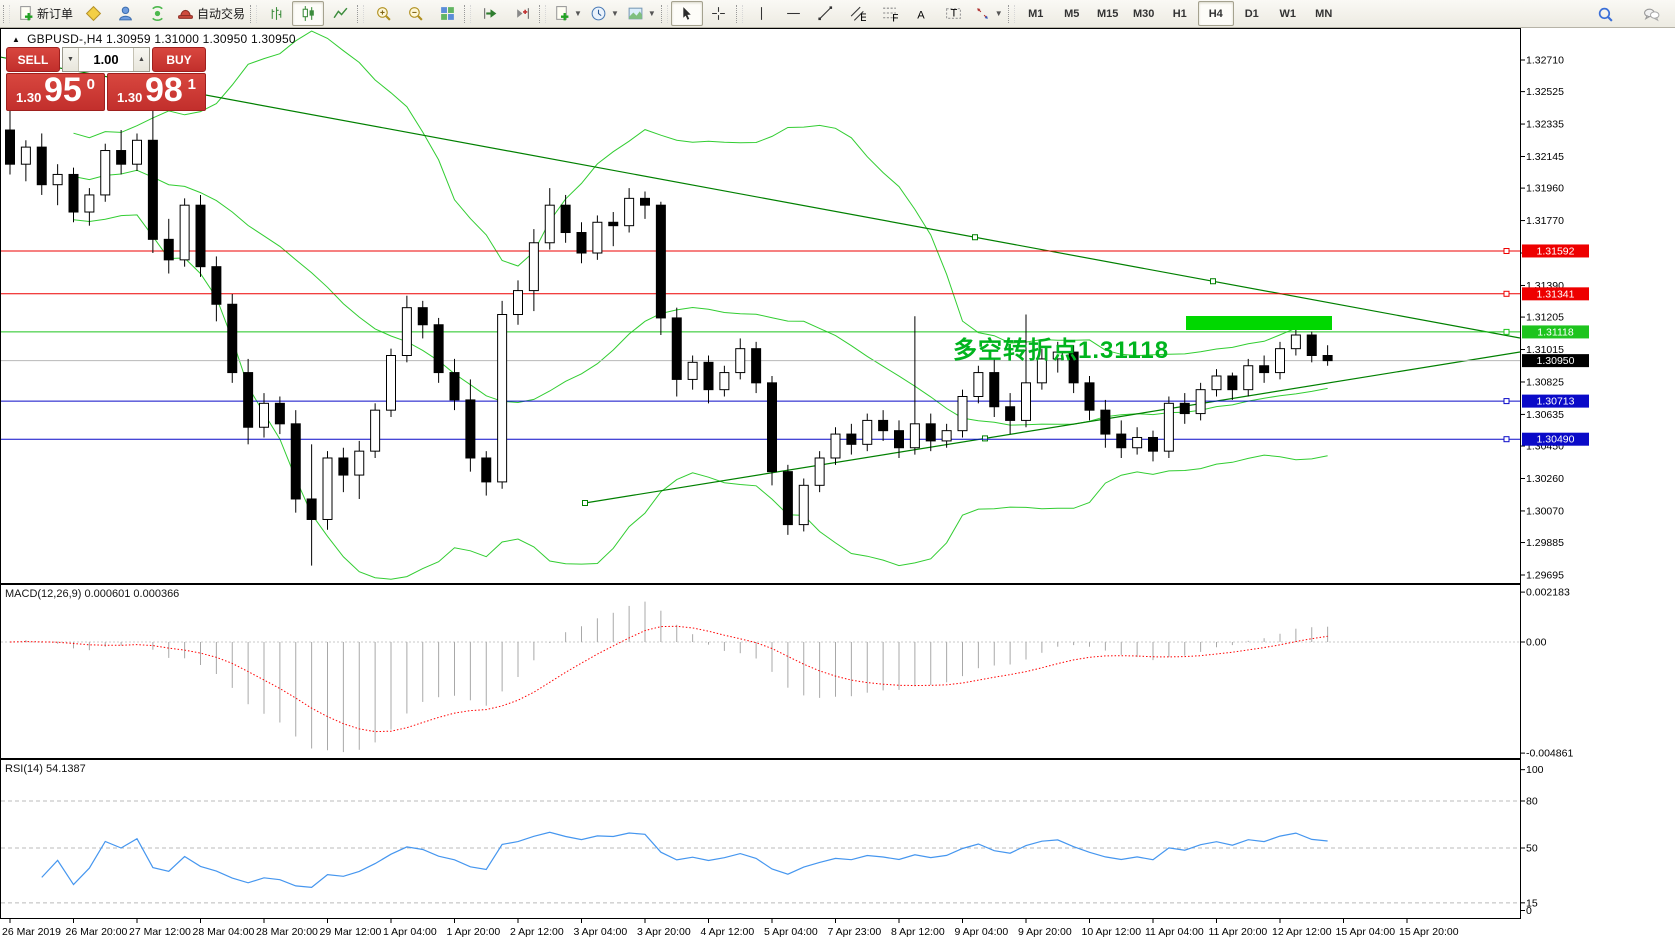 The width and height of the screenshot is (1675, 947). Describe the element at coordinates (895, 17) in the screenshot. I see `svg-text: F` at that location.